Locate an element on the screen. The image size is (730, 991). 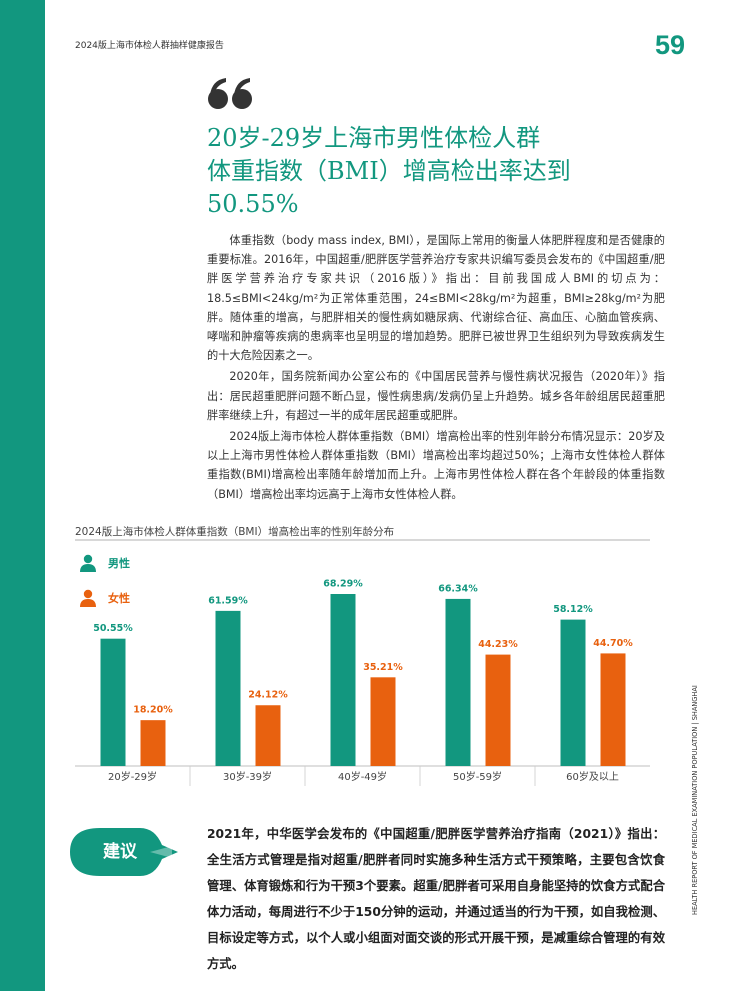
advice-badge is located at coordinates (124, 852).